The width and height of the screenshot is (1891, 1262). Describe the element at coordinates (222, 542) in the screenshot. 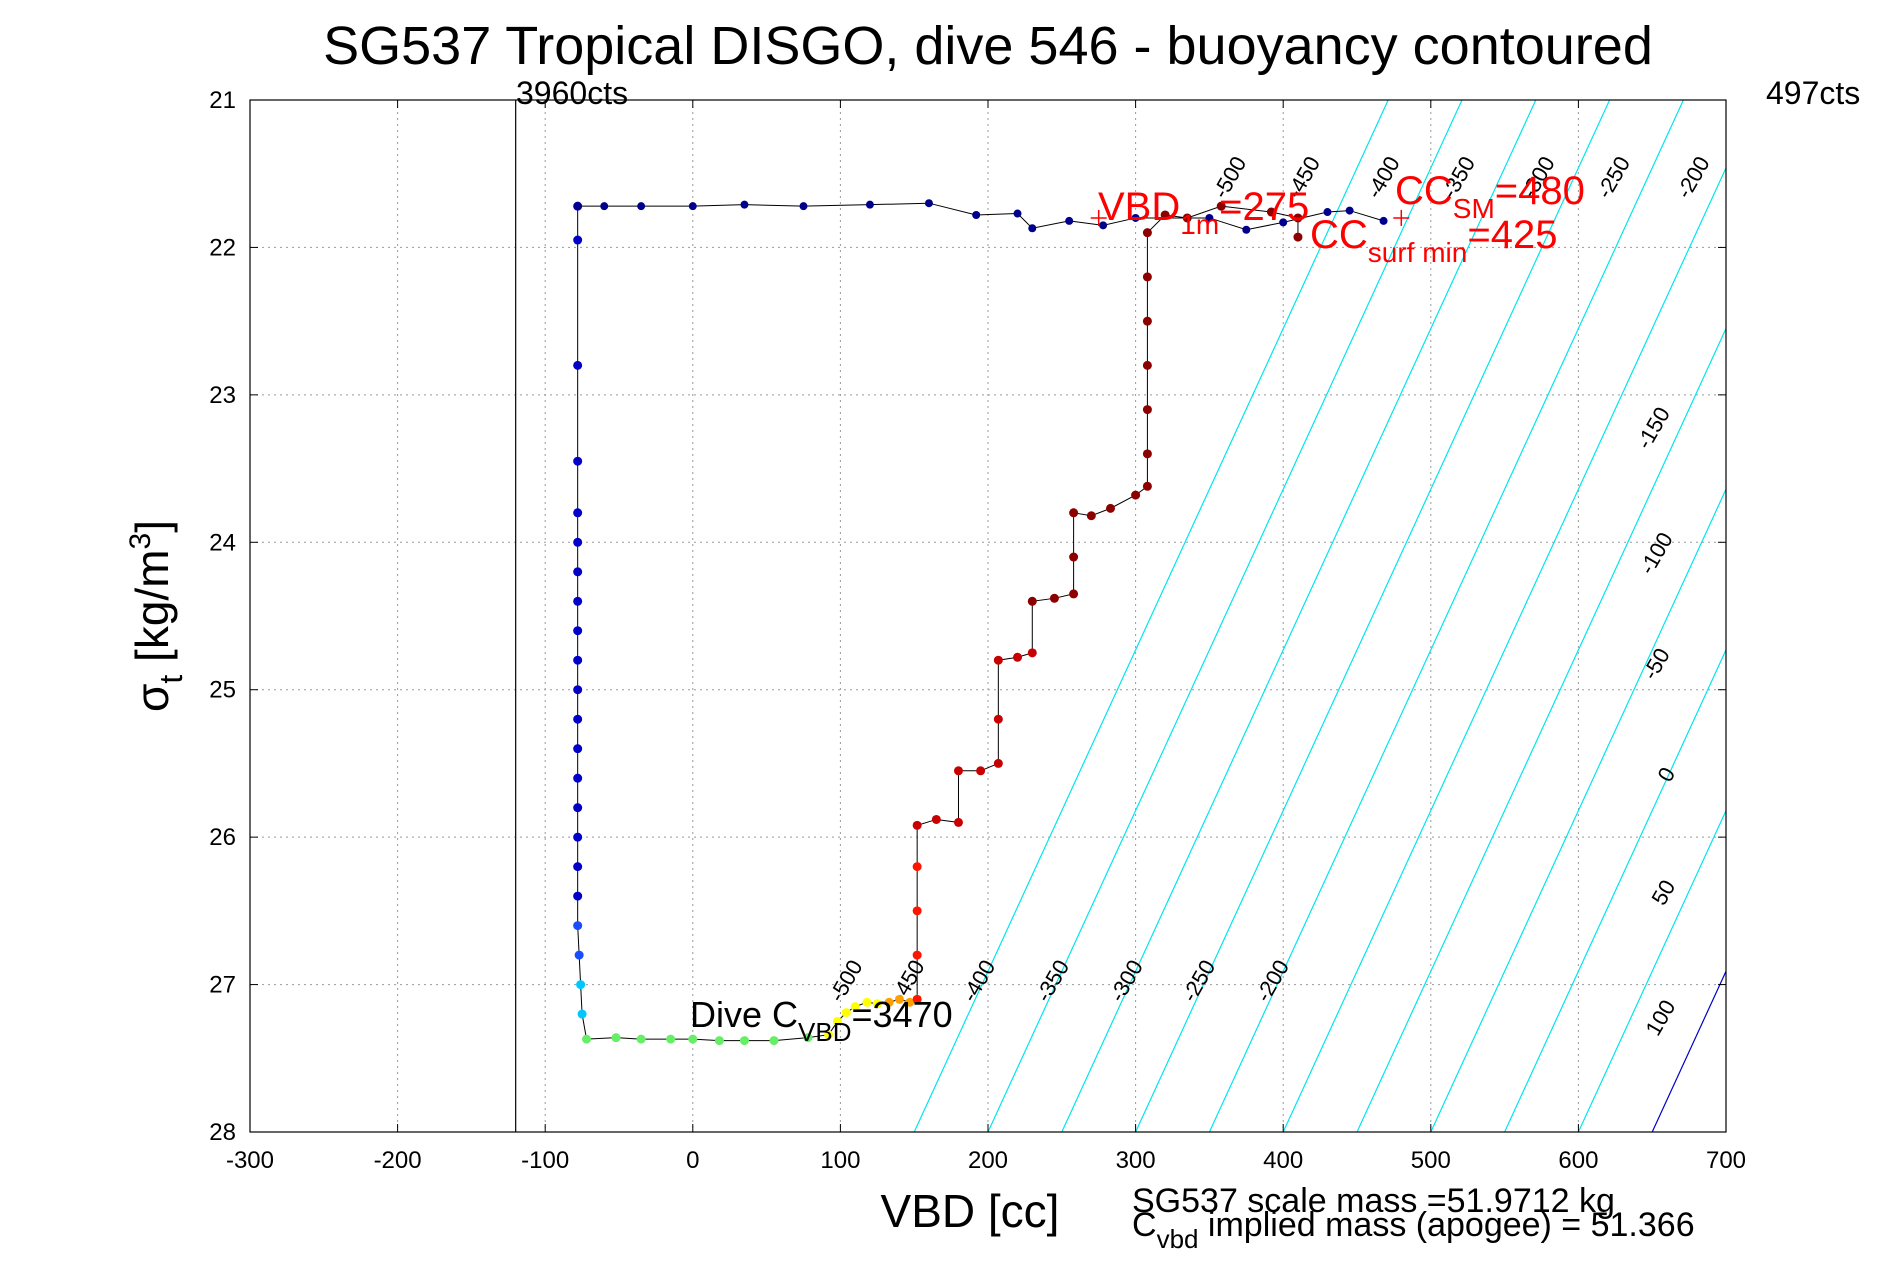

I see `y-tick-label: 24` at that location.